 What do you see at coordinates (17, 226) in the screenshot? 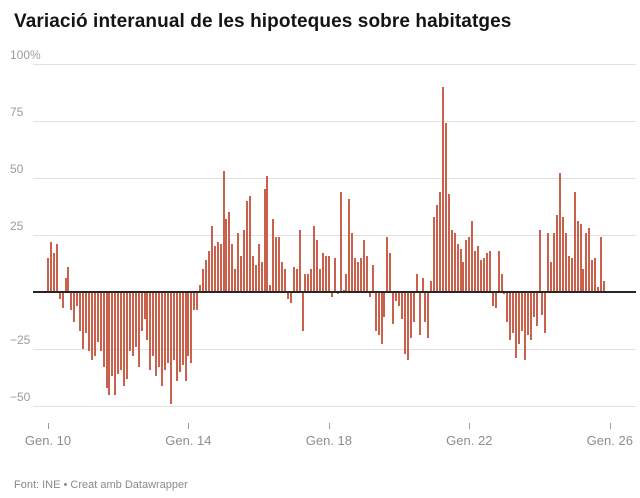
I see `y-axis-label: 25` at bounding box center [17, 226].